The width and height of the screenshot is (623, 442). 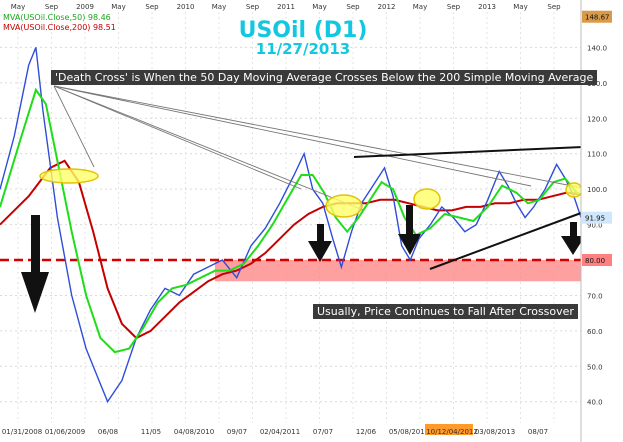 I want to click on y-tick-label: 90.0, so click(x=595, y=226).